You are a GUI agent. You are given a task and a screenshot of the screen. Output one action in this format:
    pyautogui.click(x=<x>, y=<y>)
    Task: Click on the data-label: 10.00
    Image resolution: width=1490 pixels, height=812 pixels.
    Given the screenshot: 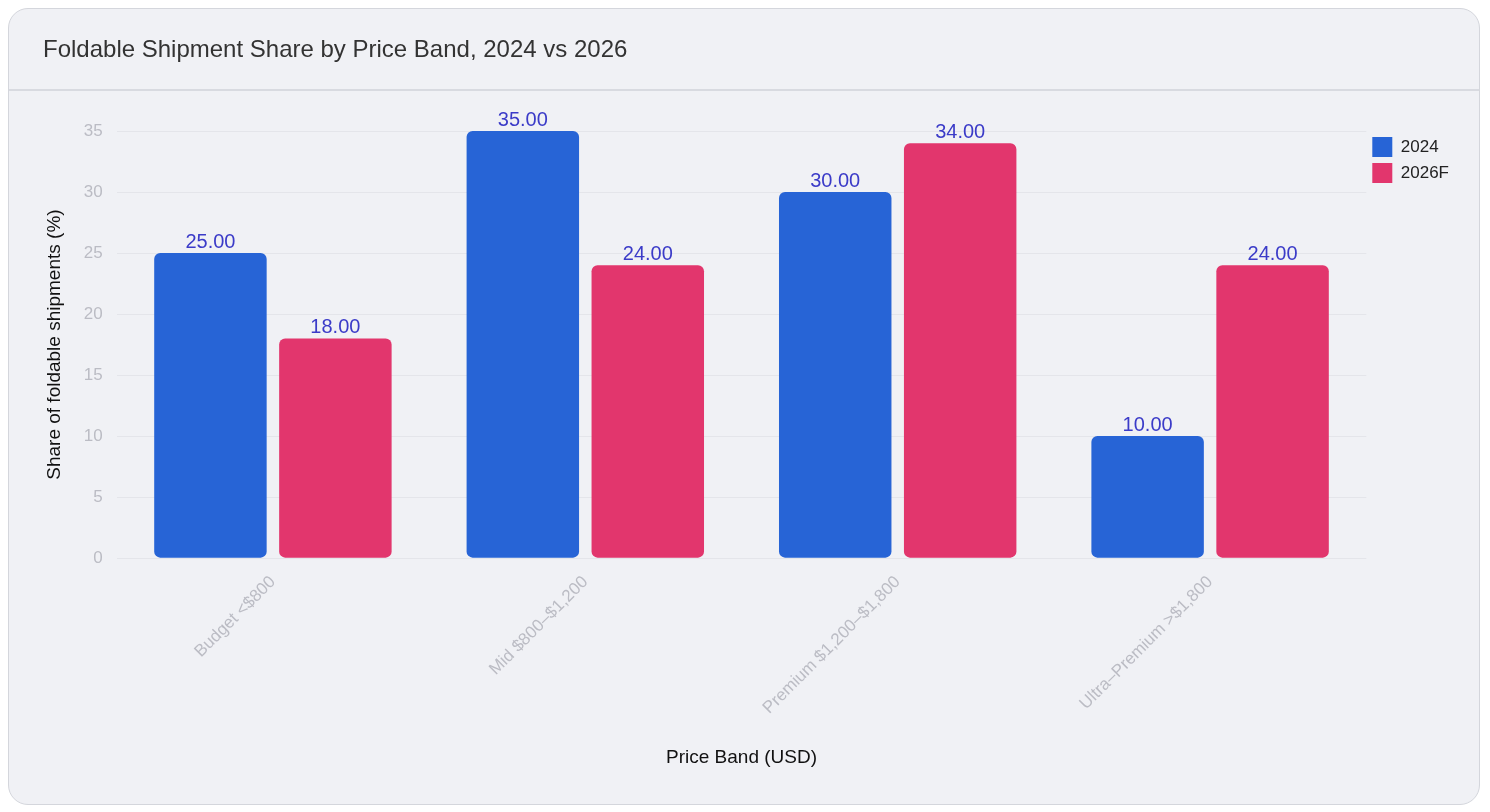 What is the action you would take?
    pyautogui.click(x=1147, y=423)
    